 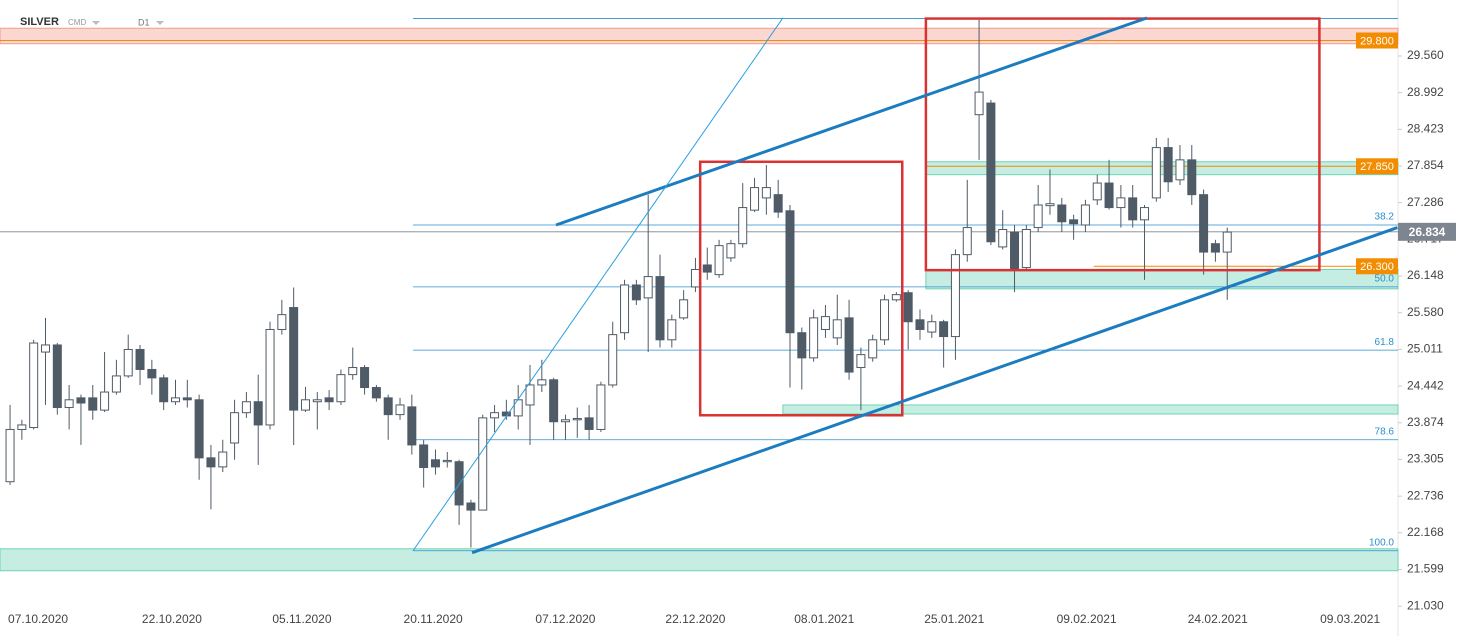 I want to click on price-badge-label: 26.300, so click(x=1377, y=267).